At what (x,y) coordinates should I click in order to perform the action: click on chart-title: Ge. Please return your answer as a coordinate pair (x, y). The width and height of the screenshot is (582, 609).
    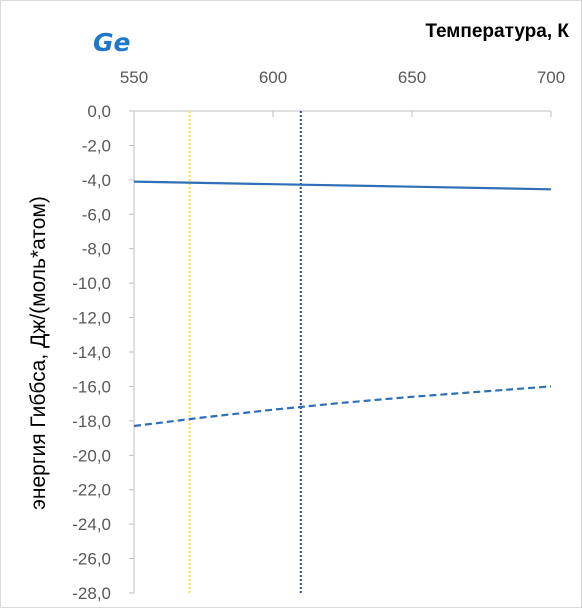
    Looking at the image, I should click on (111, 42).